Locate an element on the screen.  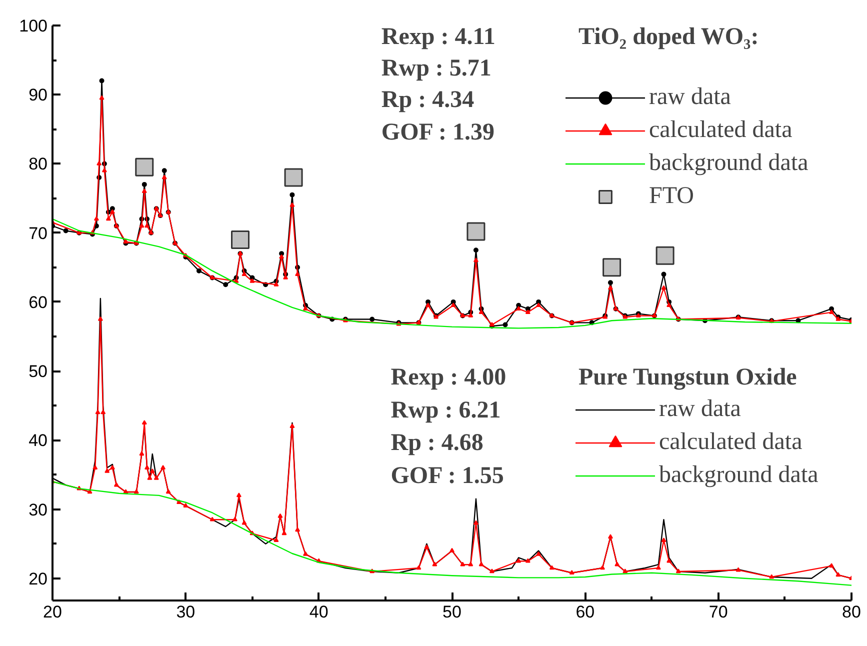
y-tick-label: 40 is located at coordinates (38, 440).